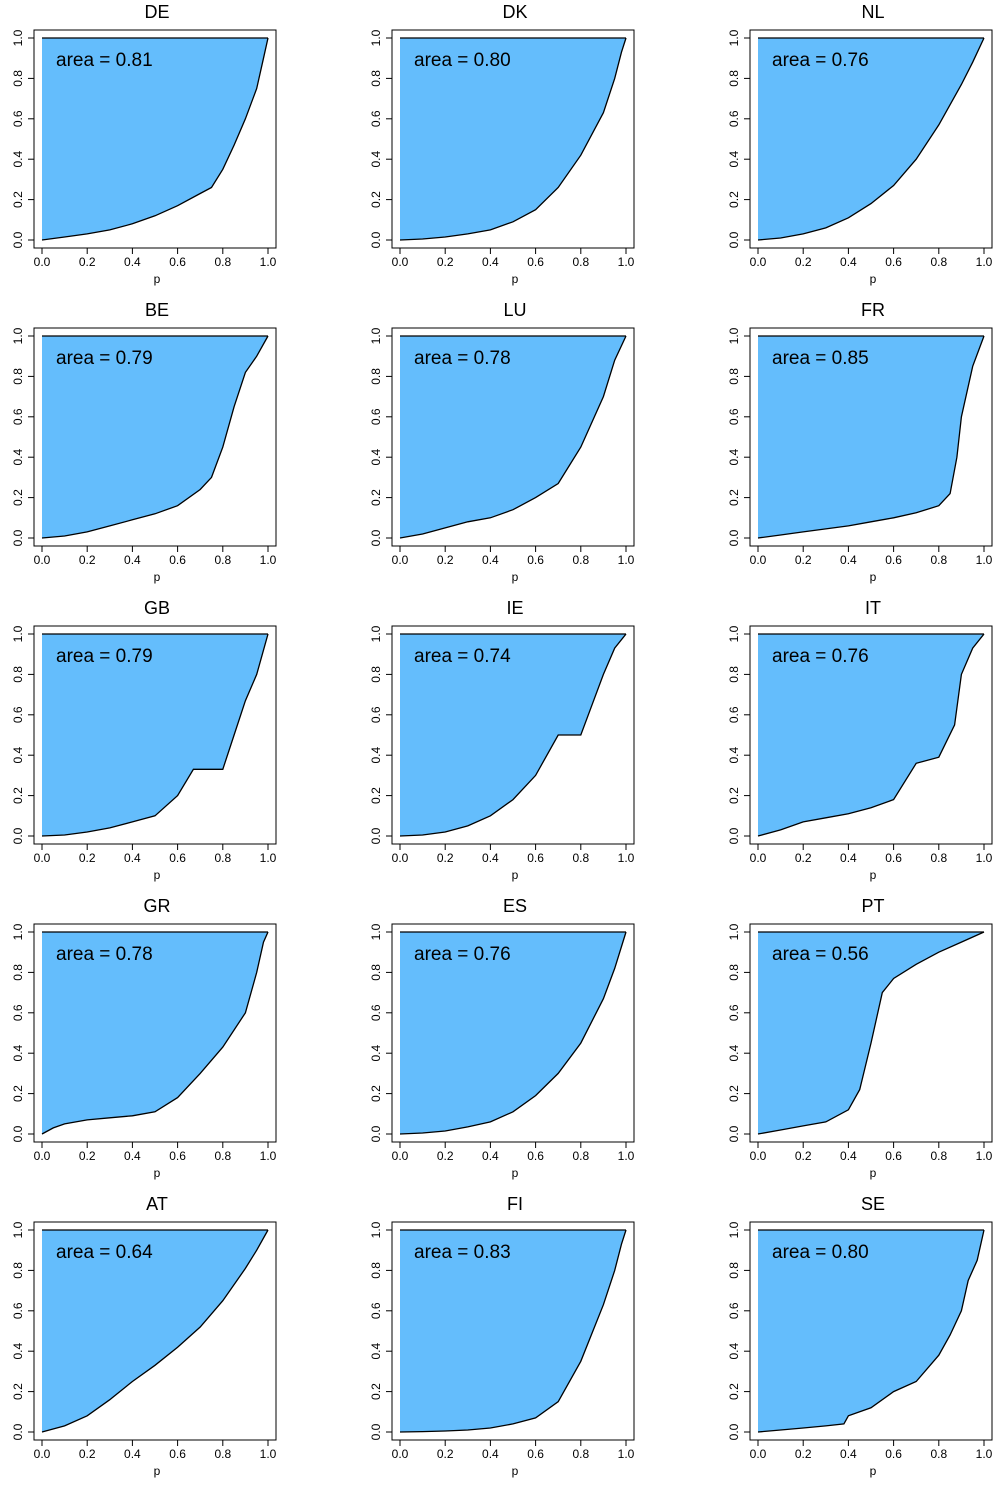 This screenshot has height=1488, width=997. What do you see at coordinates (104, 1252) in the screenshot?
I see `area-annotation: area = 0.64` at bounding box center [104, 1252].